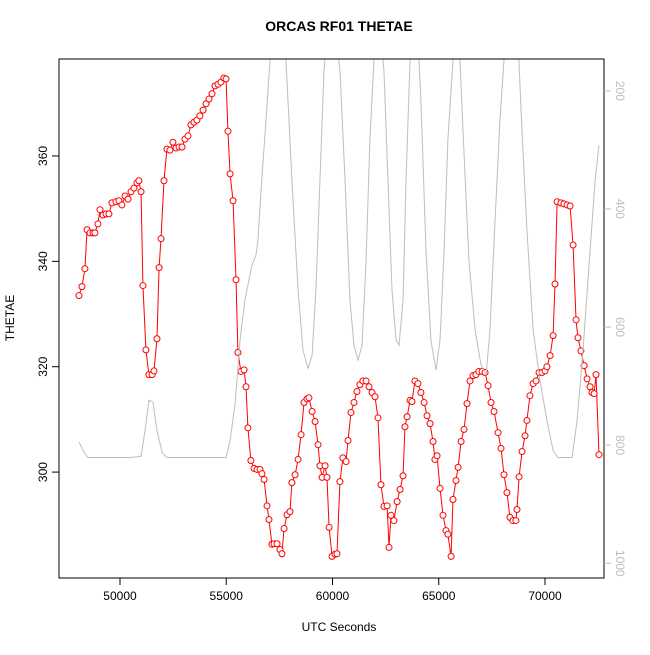  Describe the element at coordinates (339, 627) in the screenshot. I see `x-axis-label: UTC Seconds` at that location.